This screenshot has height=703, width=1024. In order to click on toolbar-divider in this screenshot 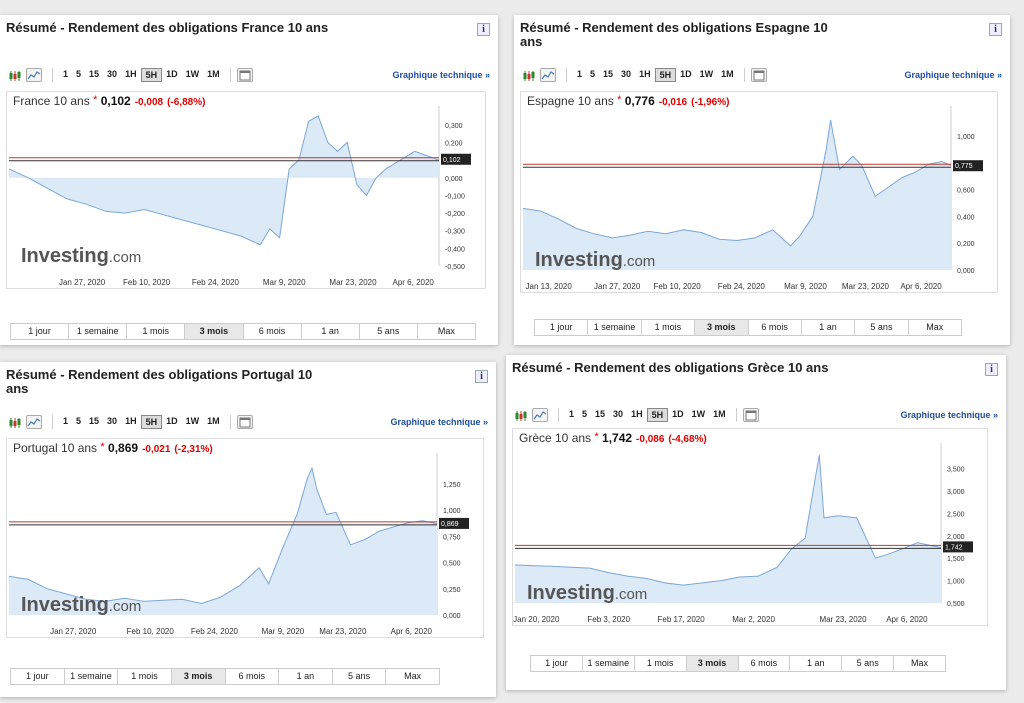, I will do `click(52, 75)`.